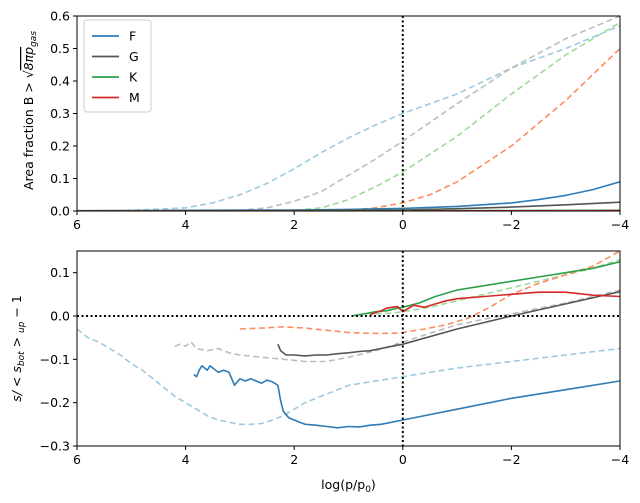  Describe the element at coordinates (351, 456) in the screenshot. I see `bottom-x-ticks: 6 4 2 0 −2 −4` at that location.